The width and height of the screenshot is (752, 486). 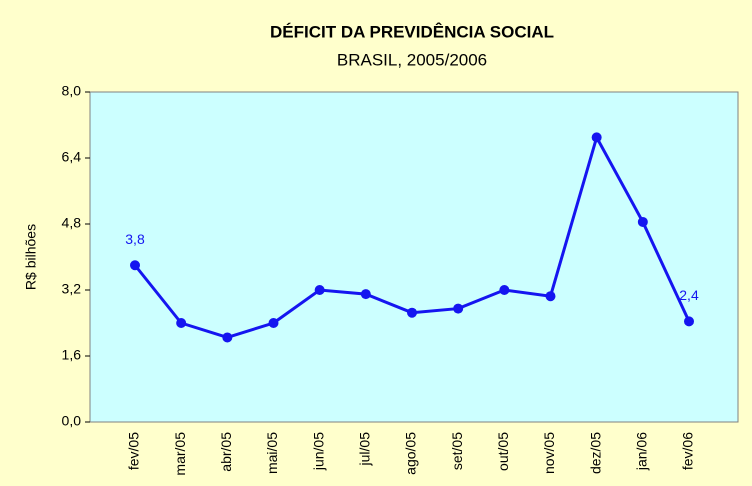 What do you see at coordinates (503, 451) in the screenshot?
I see `x-tick-label: out/05` at bounding box center [503, 451].